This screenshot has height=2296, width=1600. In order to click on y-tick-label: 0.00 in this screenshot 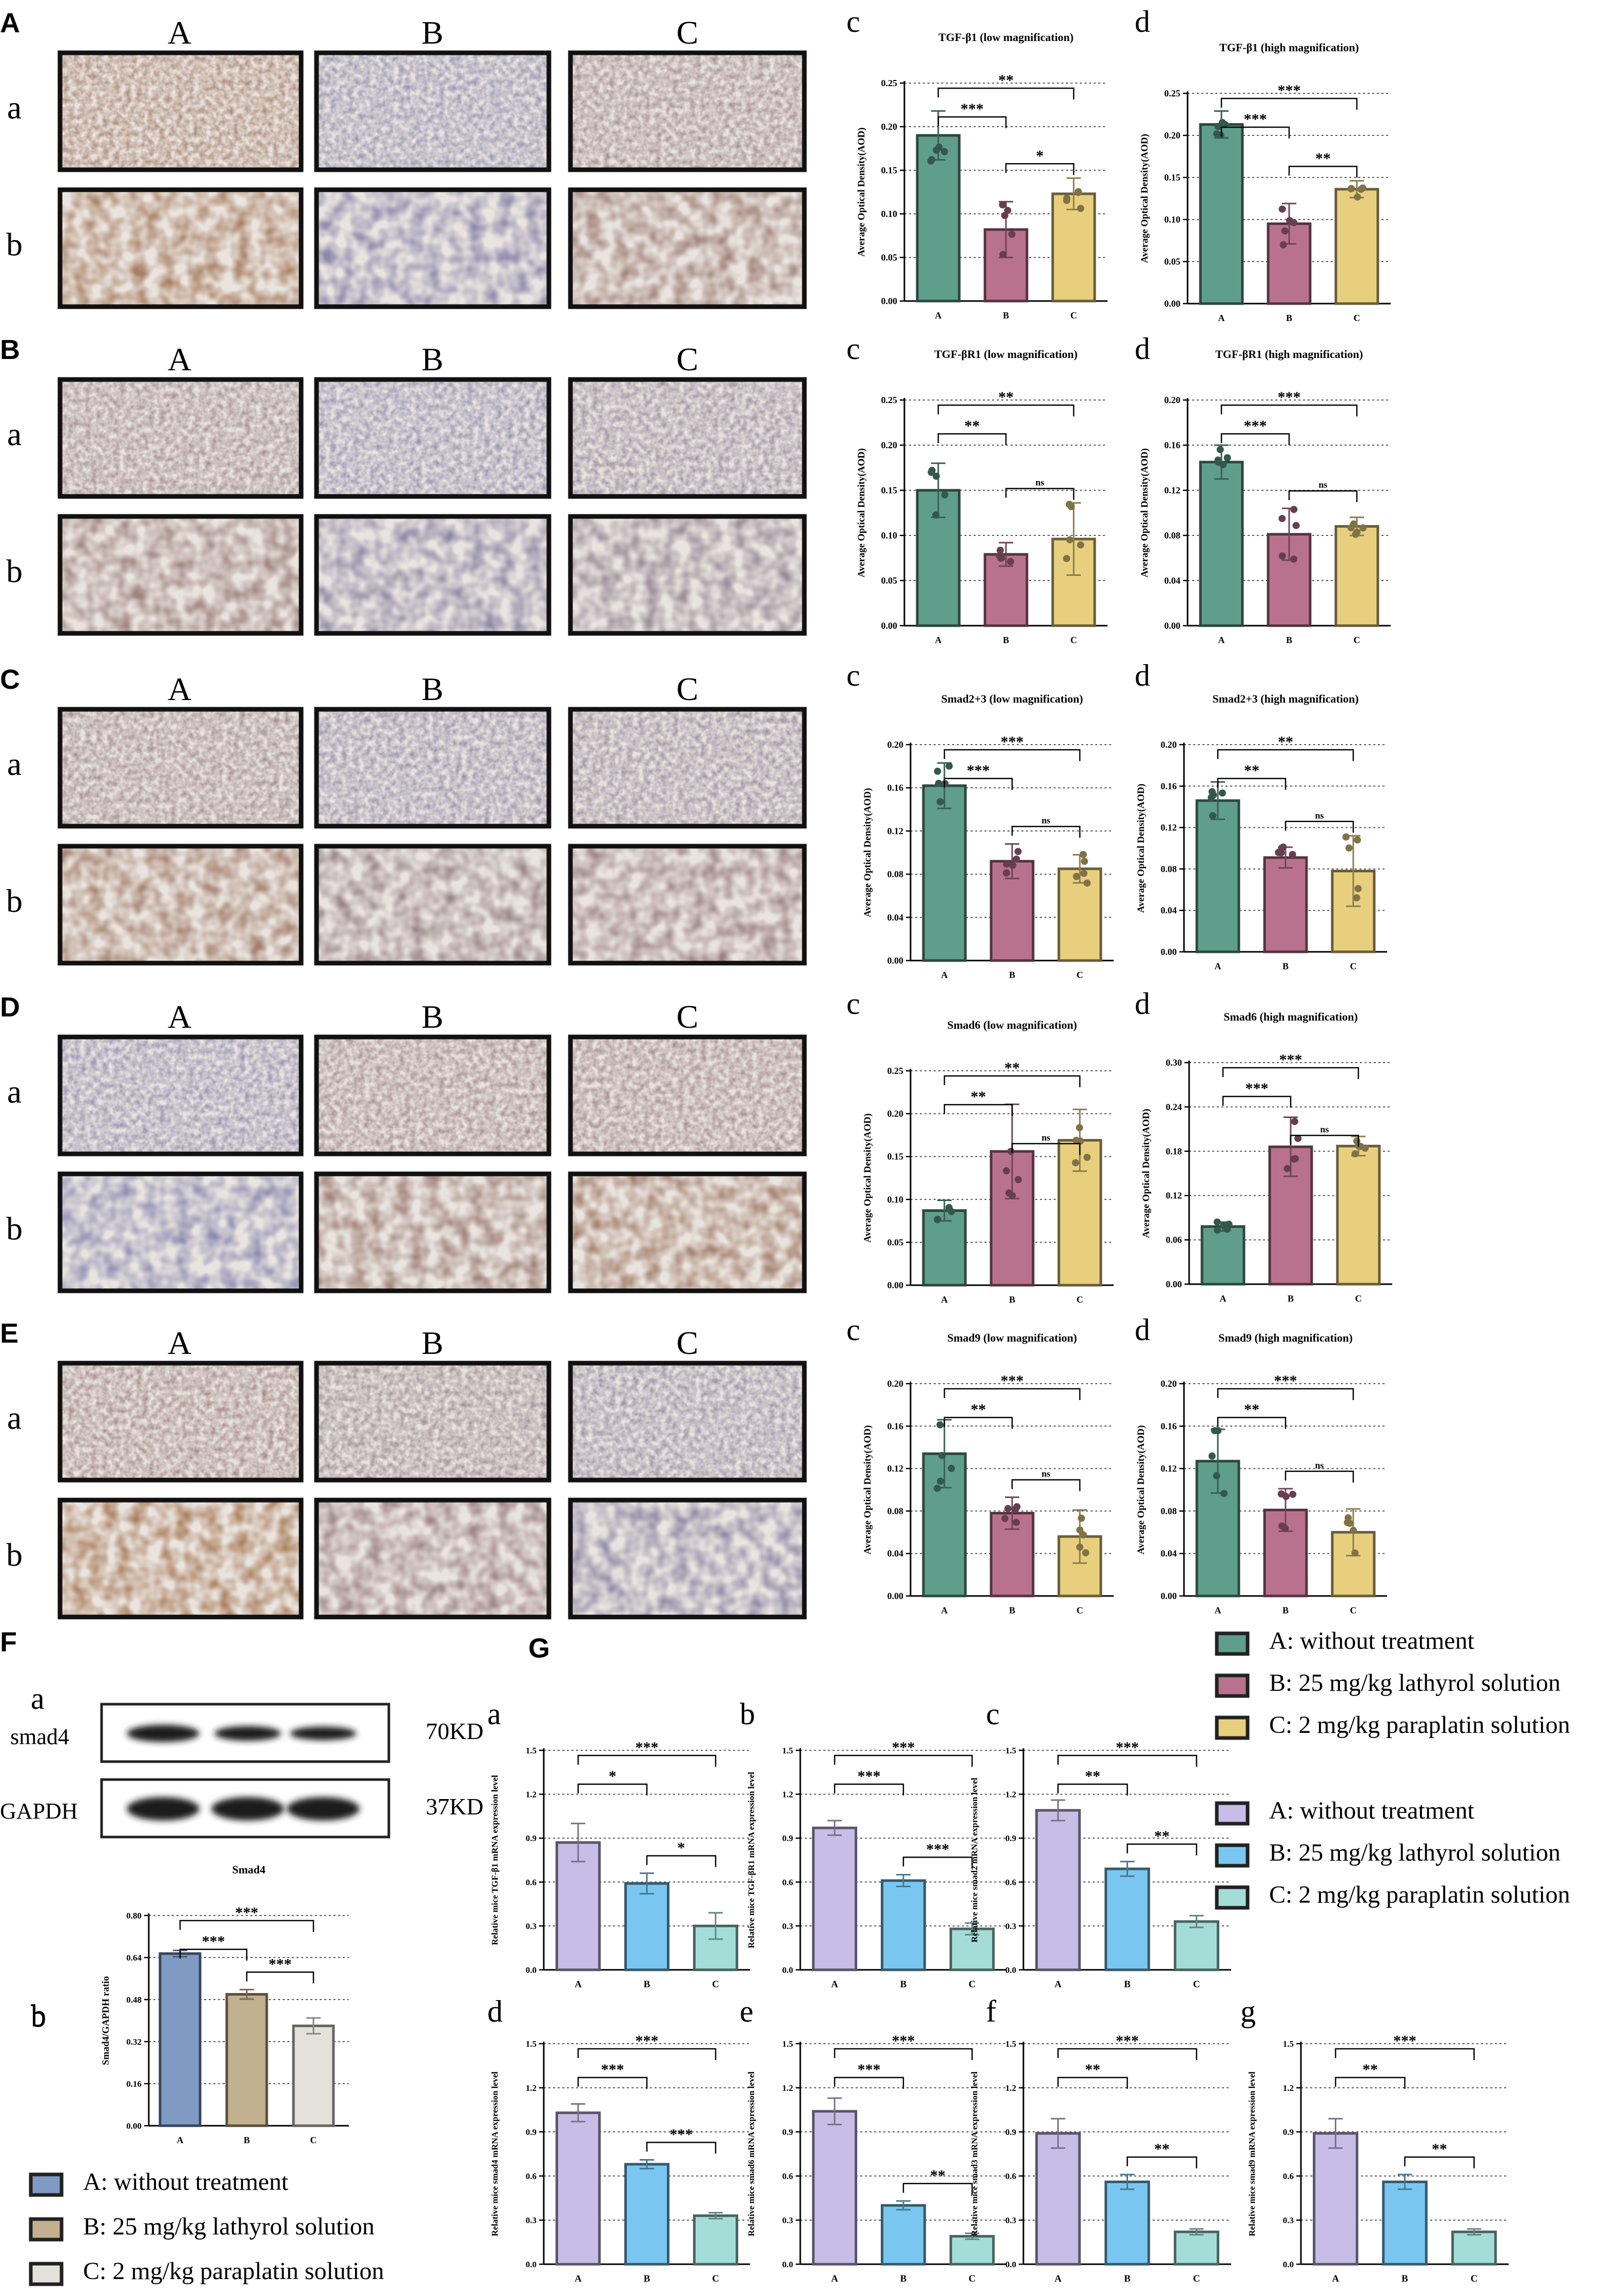, I will do `click(1172, 303)`.